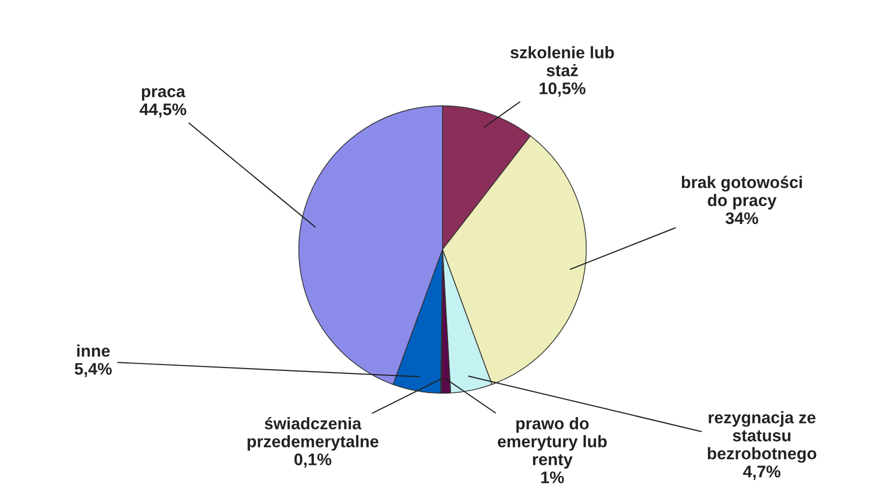  I want to click on slice-label: prawo do emerytury lub renty, so click(552, 443).